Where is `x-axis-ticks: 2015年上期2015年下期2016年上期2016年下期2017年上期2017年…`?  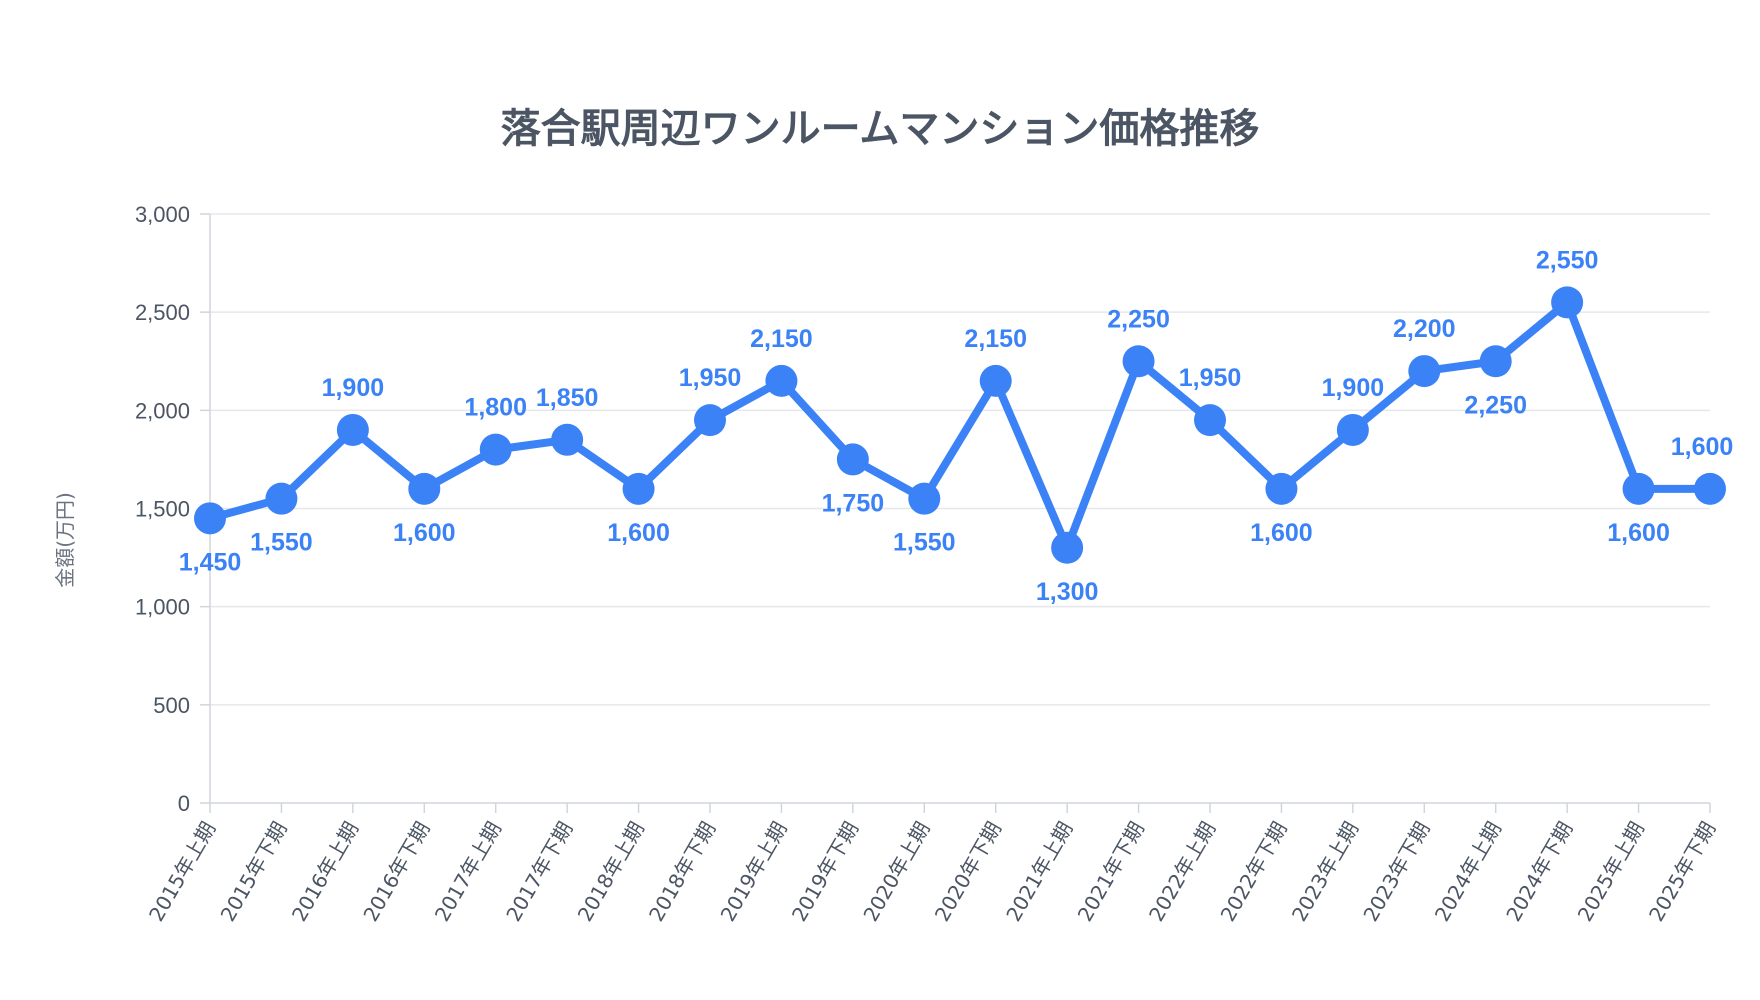
x-axis-ticks: 2015年上期2015年下期2016年上期2016年下期2017年上期2017年… is located at coordinates (932, 864).